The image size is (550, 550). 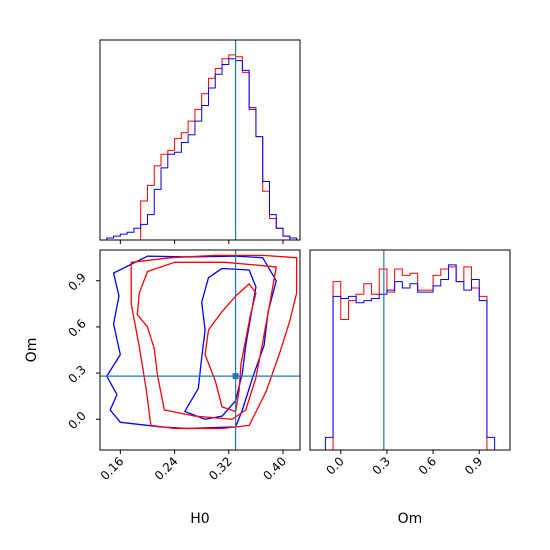 I want to click on om-hist-series_a, so click(x=410, y=358).